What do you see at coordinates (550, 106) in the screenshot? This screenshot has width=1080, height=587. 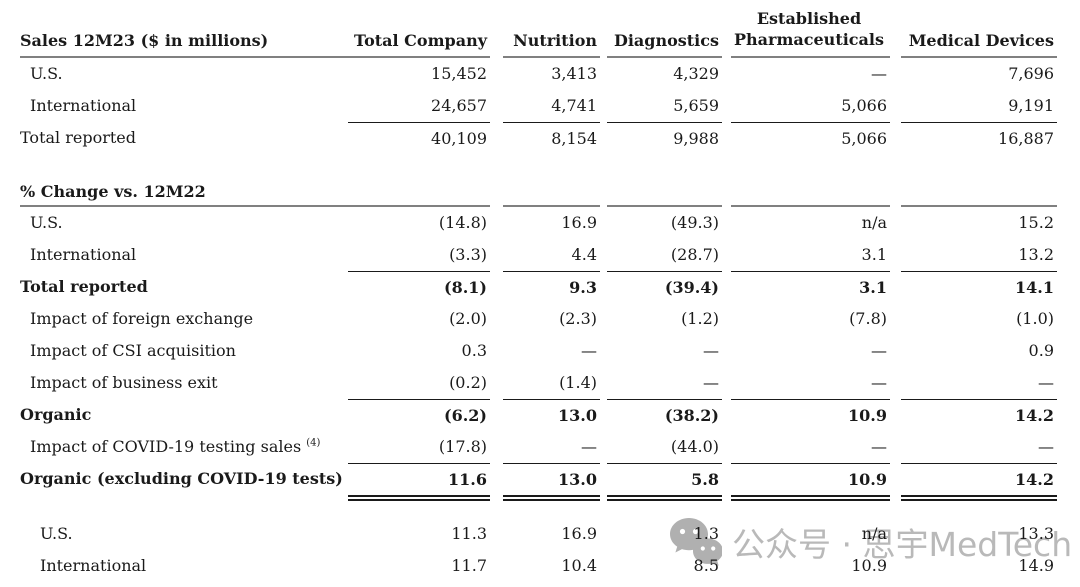 I see `table-row: International 24,657 4,741 5,659 5,066 9,191` at bounding box center [550, 106].